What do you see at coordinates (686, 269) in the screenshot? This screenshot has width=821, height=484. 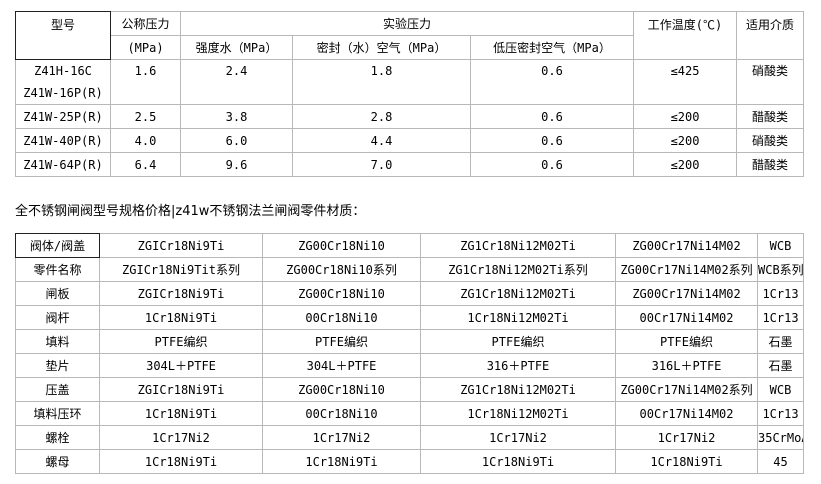 I see `material-cell: ZG00Cr17Ni14M02系列` at bounding box center [686, 269].